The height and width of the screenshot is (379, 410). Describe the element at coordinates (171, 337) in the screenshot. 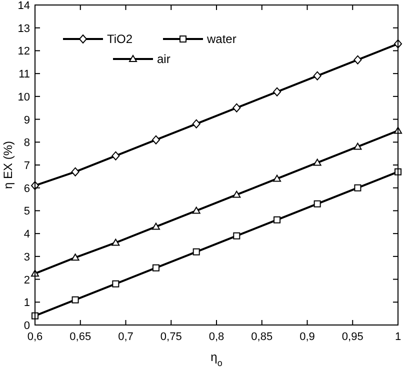

I see `x-tick-label: 0,75` at that location.